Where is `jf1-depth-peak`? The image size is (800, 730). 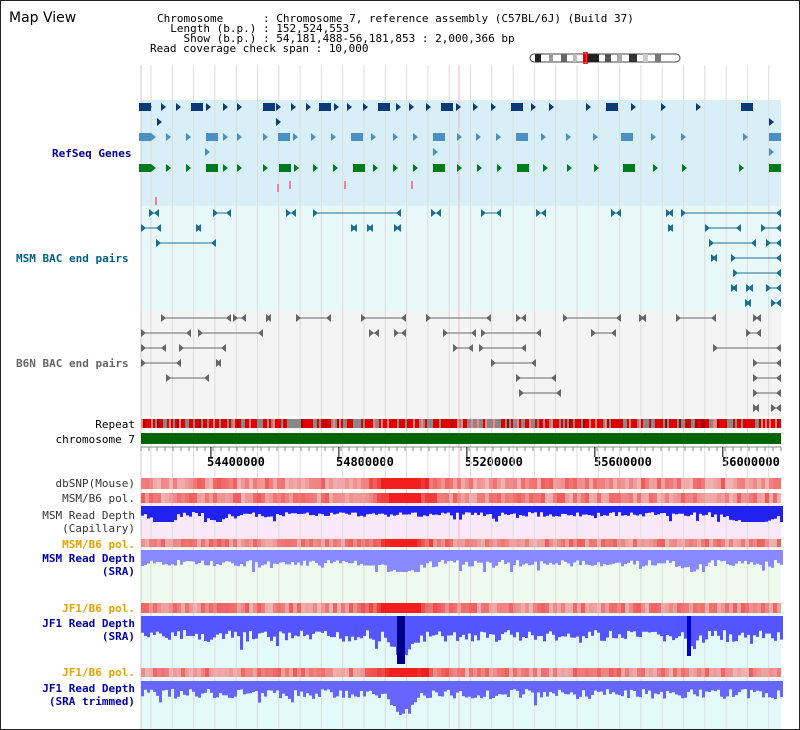 jf1-depth-peak is located at coordinates (689, 636).